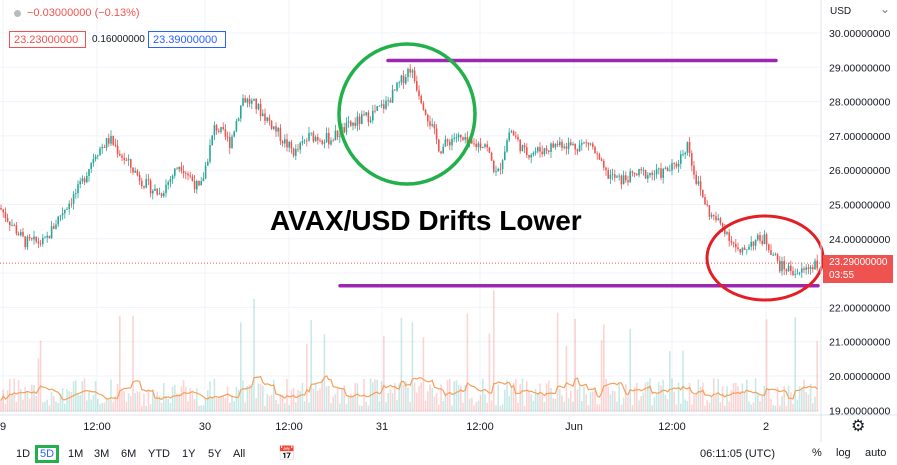  Describe the element at coordinates (409, 388) in the screenshot. I see `volume-moving-average` at that location.